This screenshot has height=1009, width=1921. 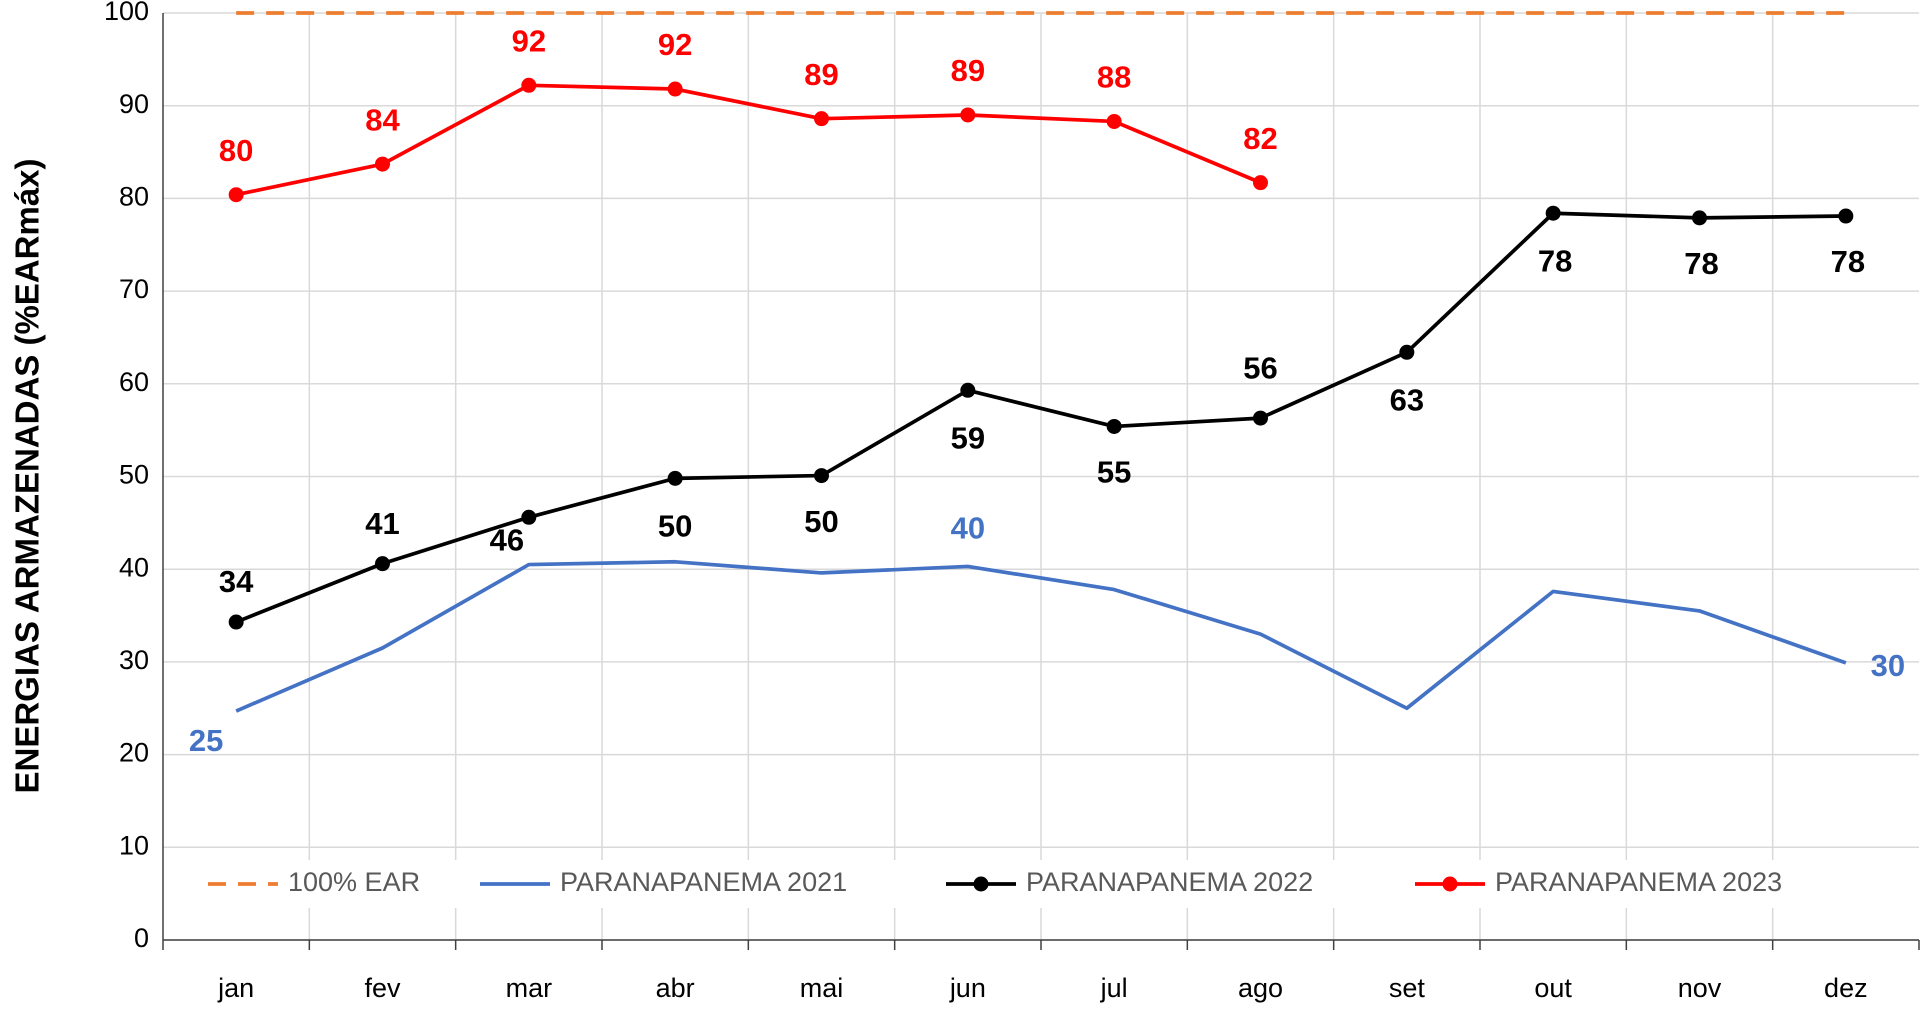 What do you see at coordinates (27, 475) in the screenshot?
I see `y-axis-title: ENERGIAS ARMAZENADAS (%EARmáx)` at bounding box center [27, 475].